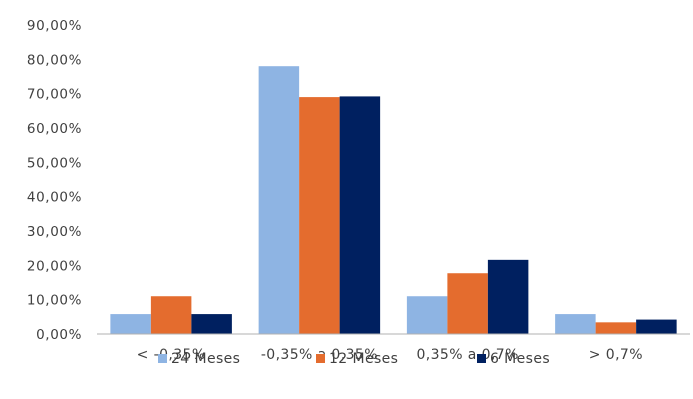 Image resolution: width=693 pixels, height=399 pixels. I want to click on legend: 24 Meses 12 Meses 6 Meses, so click(354, 359).